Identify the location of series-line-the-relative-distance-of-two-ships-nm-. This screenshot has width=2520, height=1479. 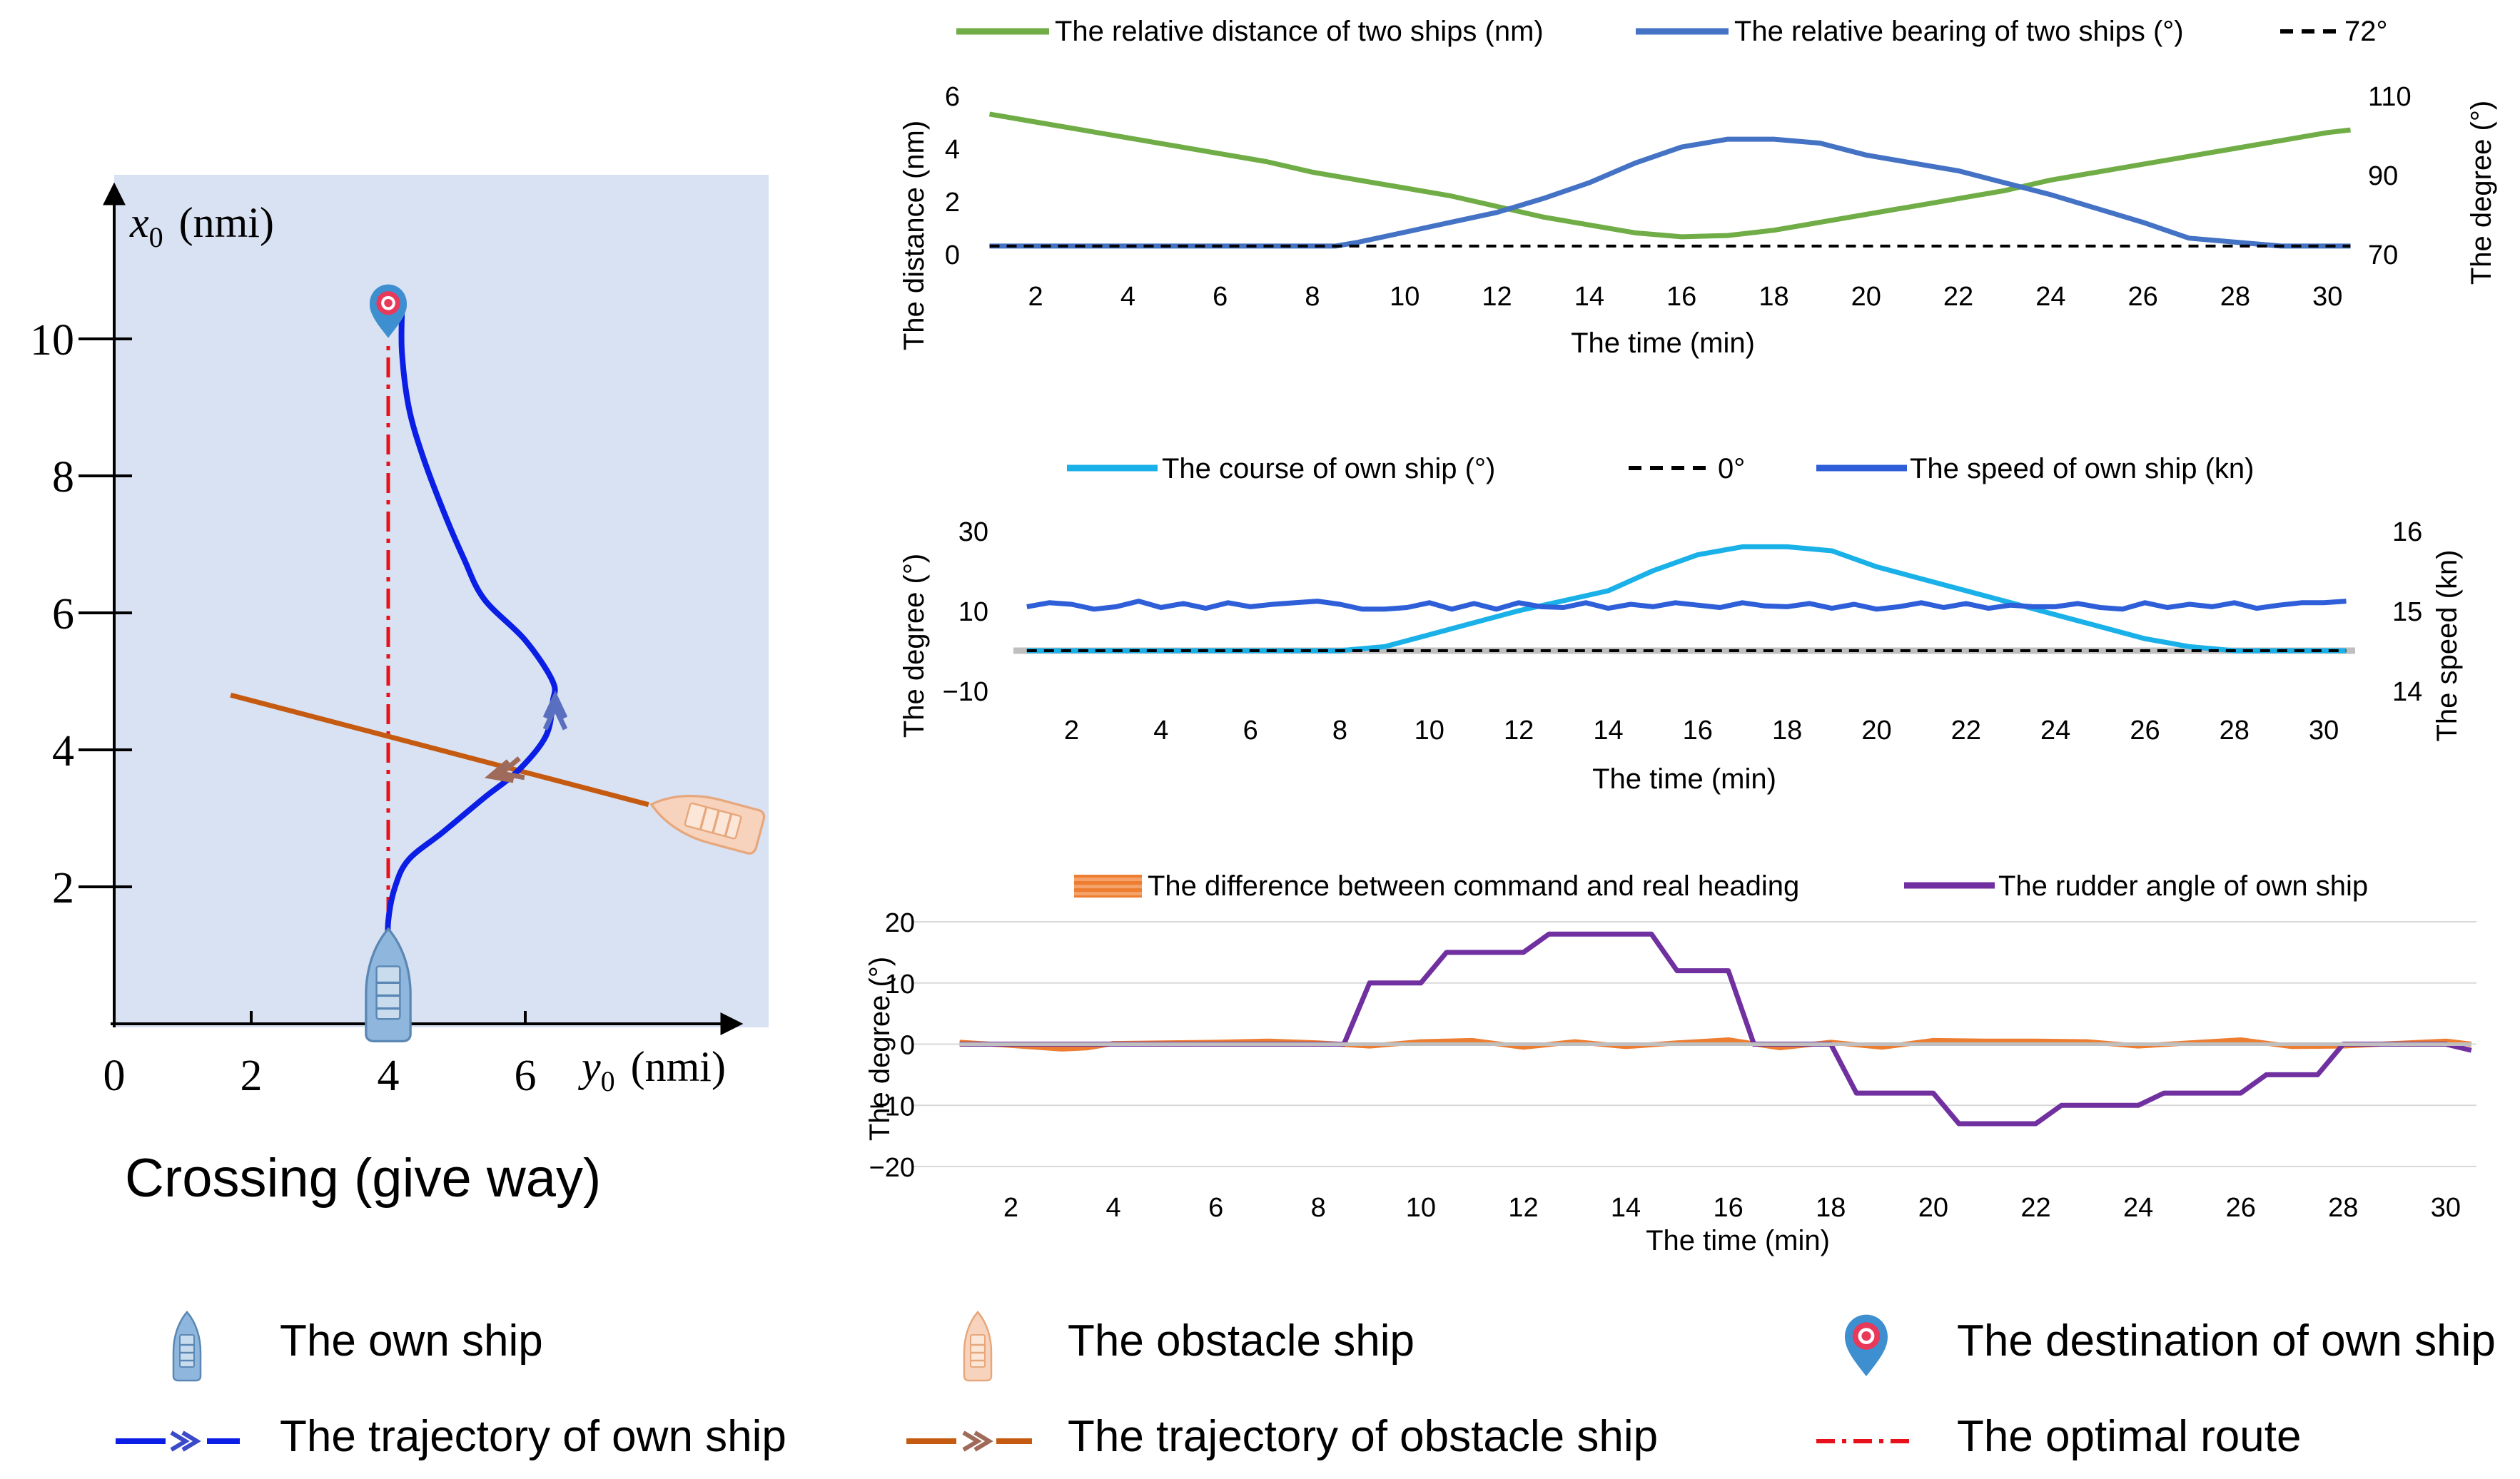
(1669, 175).